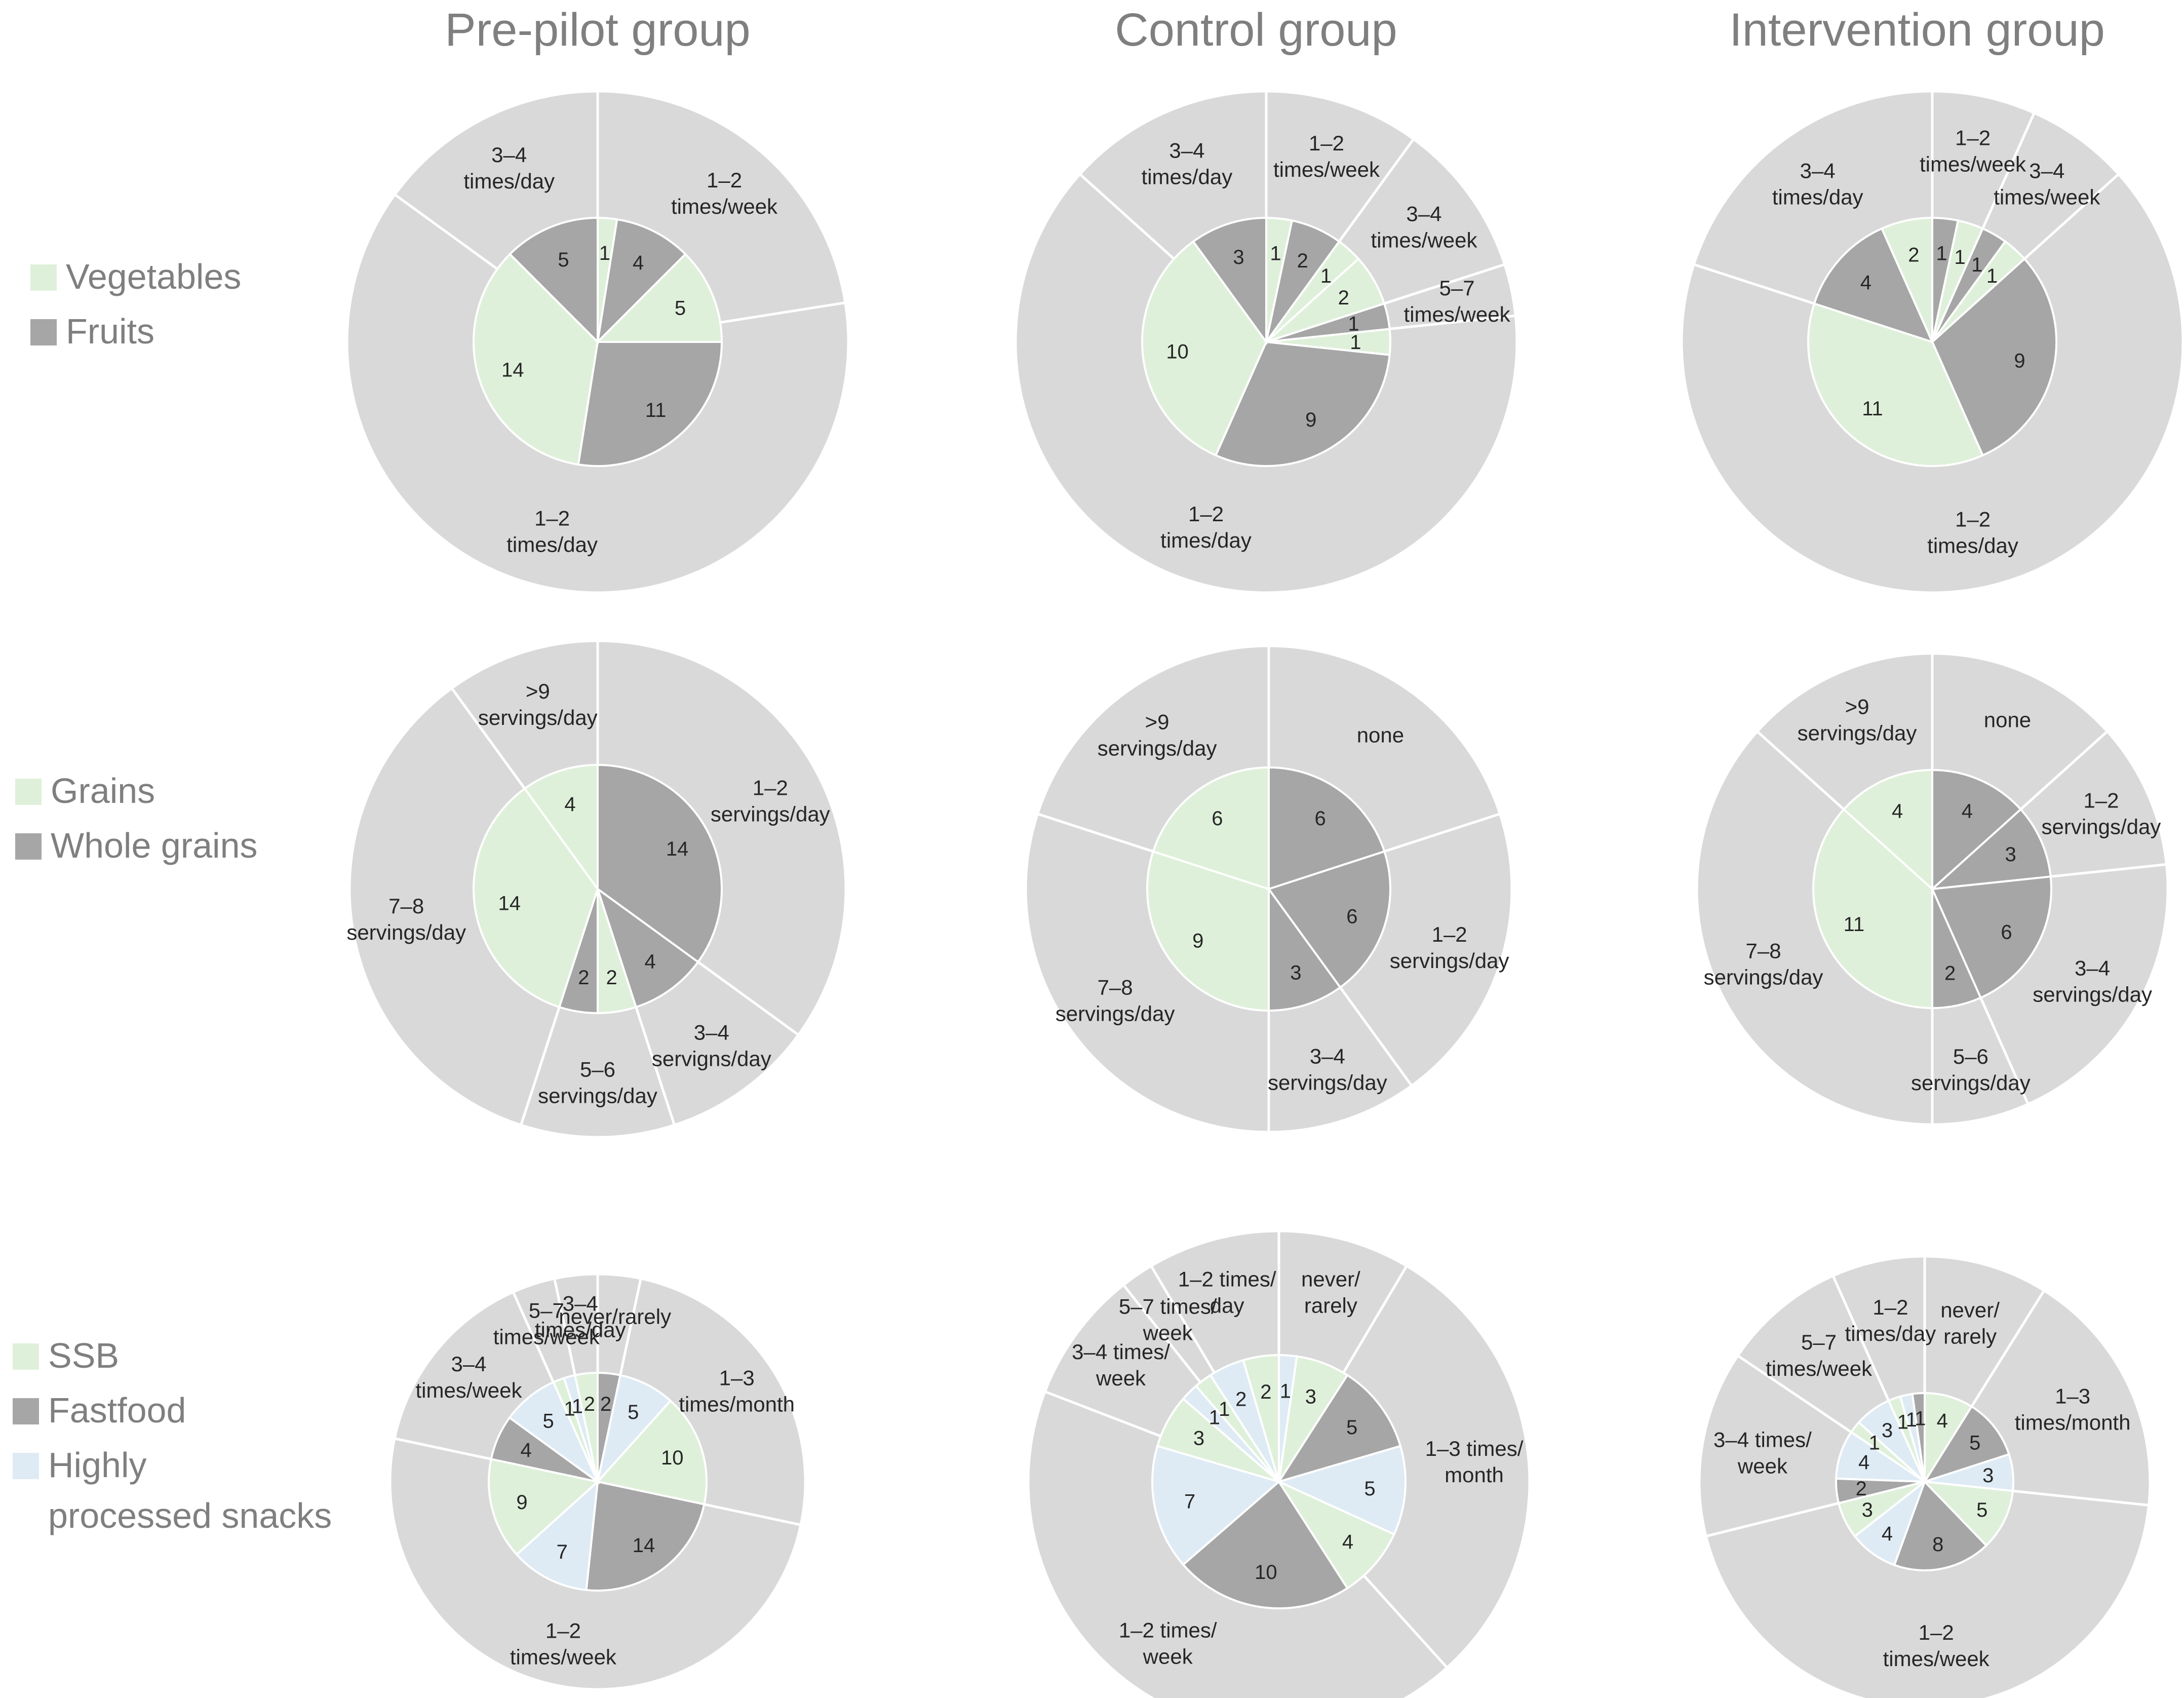  I want to click on inner-slice-fastfood, so click(1265, 1545).